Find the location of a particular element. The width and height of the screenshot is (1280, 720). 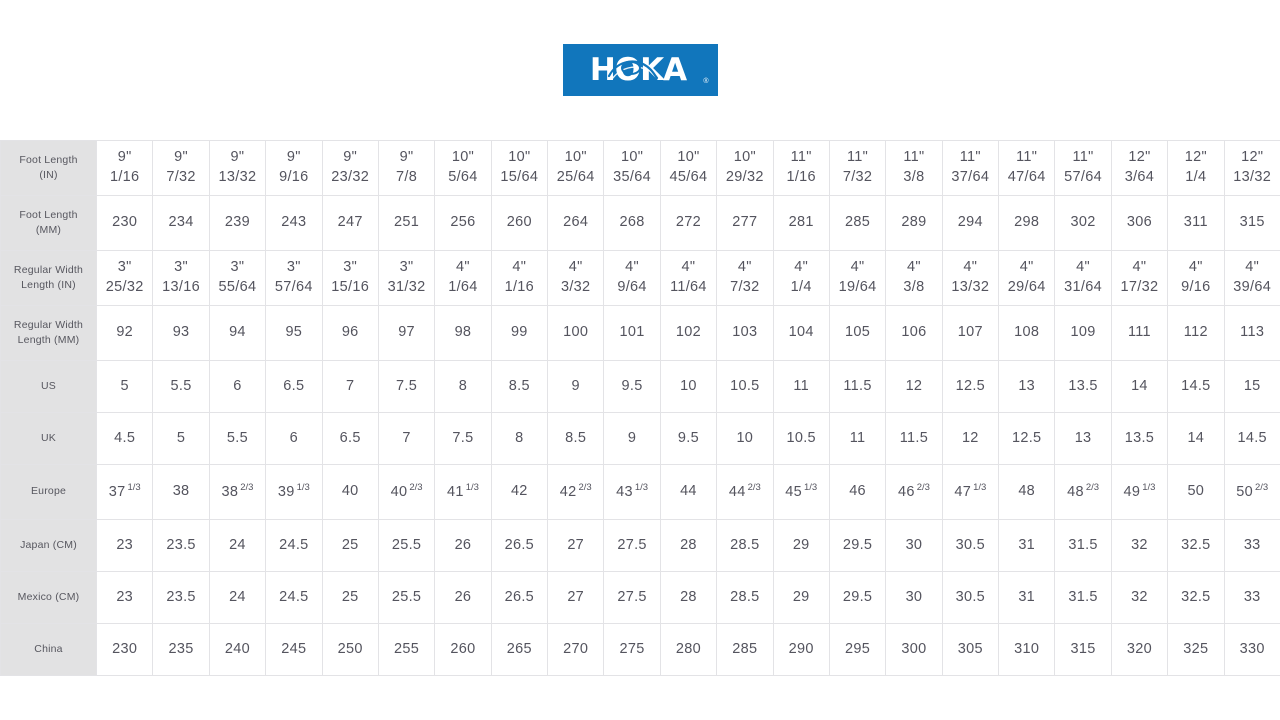

table-cell: 311 is located at coordinates (1196, 223).